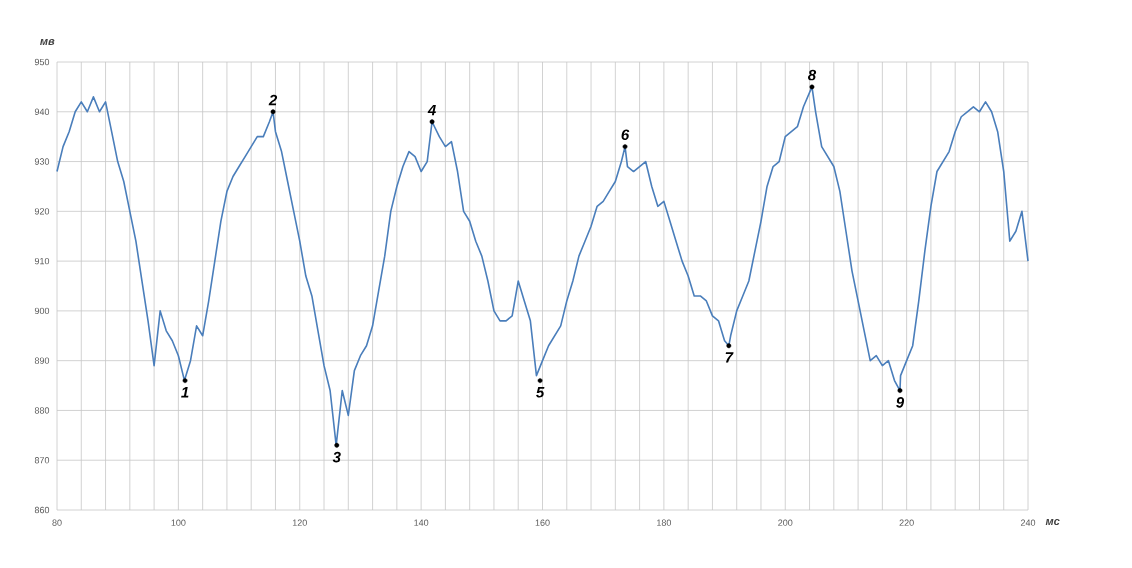 The height and width of the screenshot is (568, 1132). Describe the element at coordinates (540, 392) in the screenshot. I see `annotation: 5` at that location.